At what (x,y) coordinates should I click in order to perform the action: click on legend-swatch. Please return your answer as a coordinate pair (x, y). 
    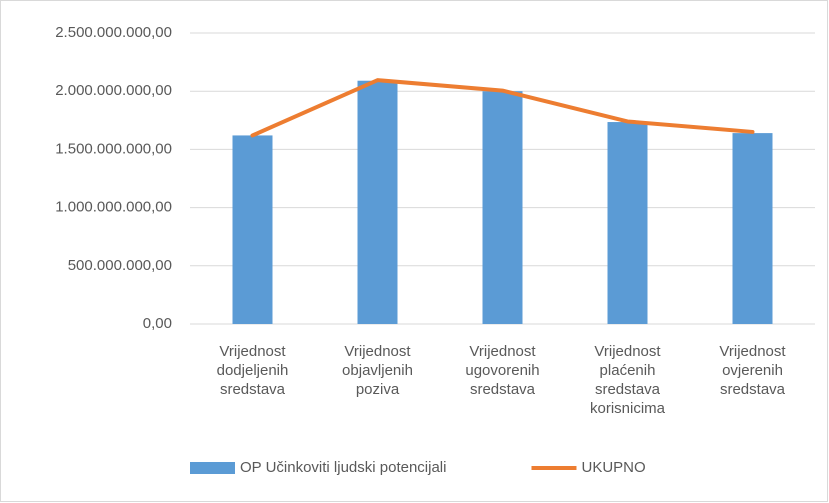
    Looking at the image, I should click on (212, 468).